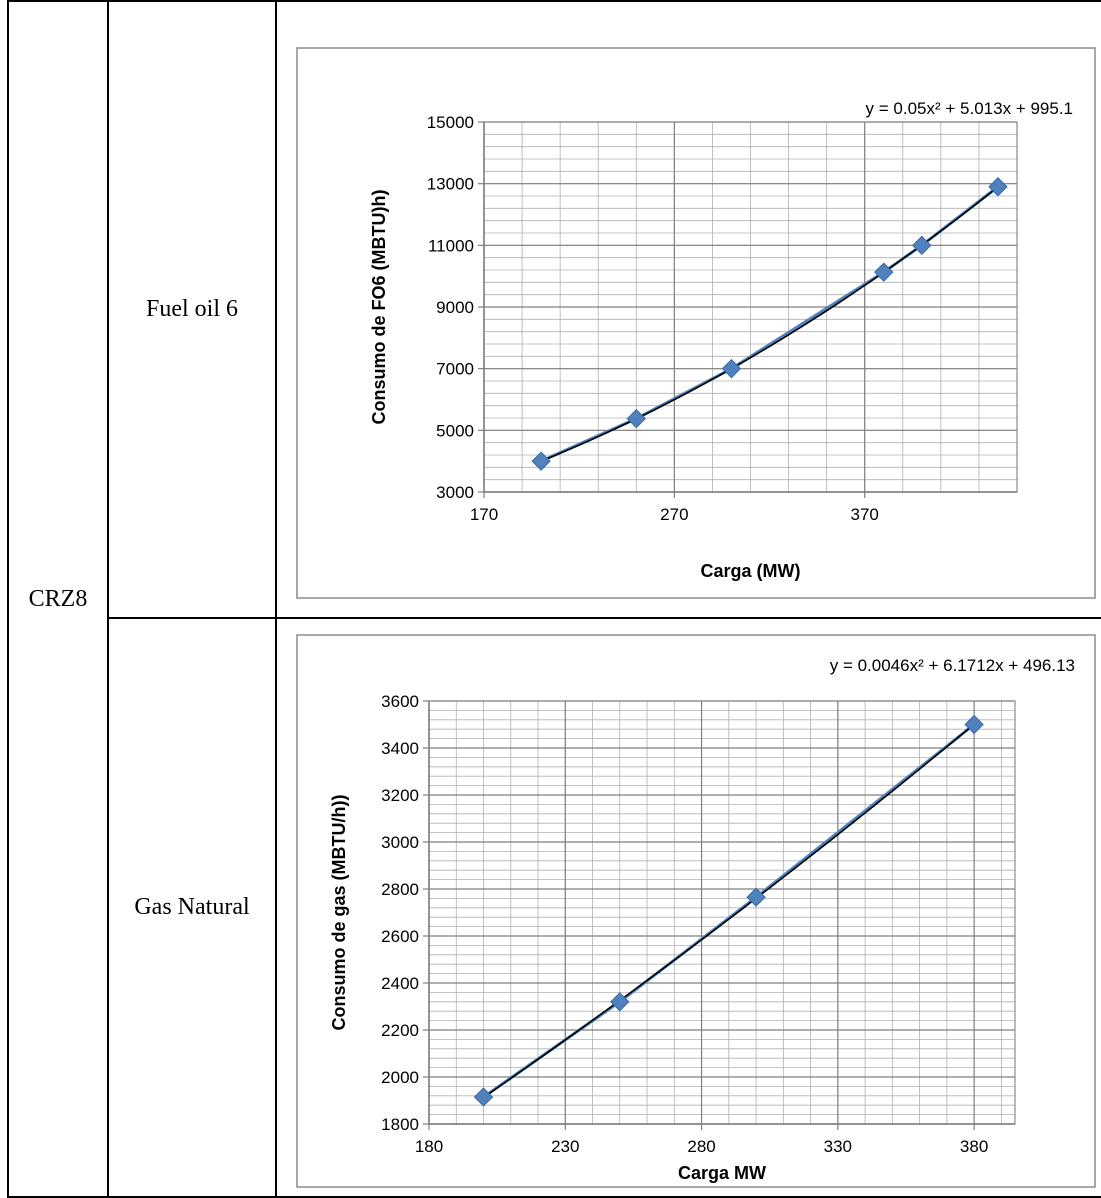 This screenshot has width=1101, height=1198. Describe the element at coordinates (455, 369) in the screenshot. I see `y-tick-label: 7000` at that location.